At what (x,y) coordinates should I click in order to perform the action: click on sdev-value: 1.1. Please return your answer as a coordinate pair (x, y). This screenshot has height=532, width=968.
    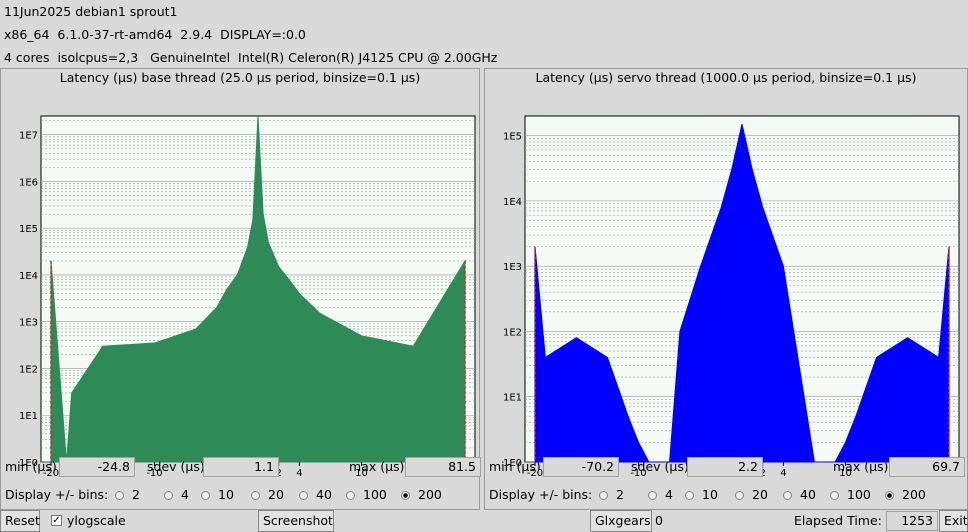
    Looking at the image, I should click on (241, 467).